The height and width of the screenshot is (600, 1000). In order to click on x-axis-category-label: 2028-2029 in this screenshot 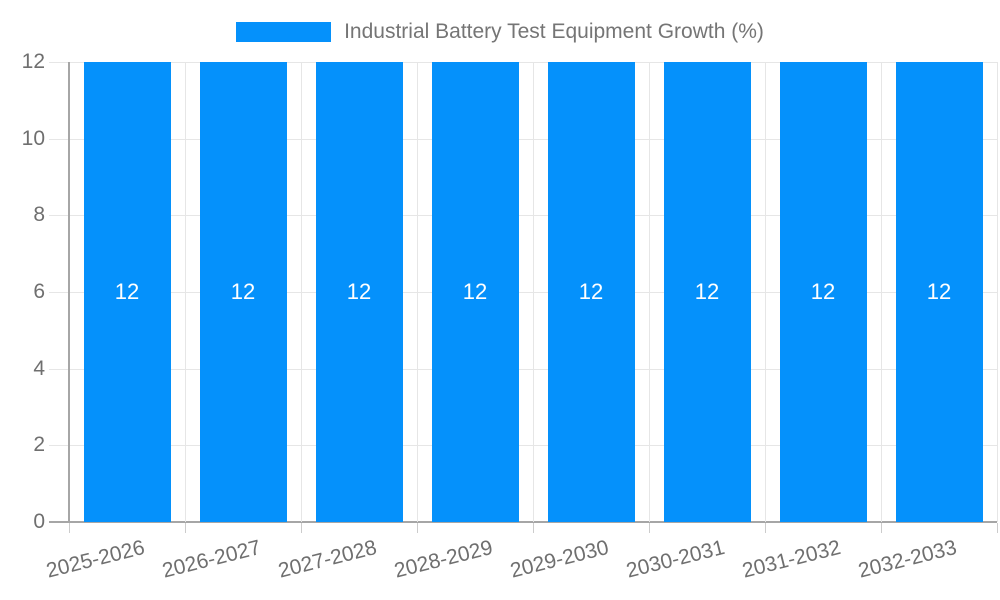, I will do `click(443, 559)`.